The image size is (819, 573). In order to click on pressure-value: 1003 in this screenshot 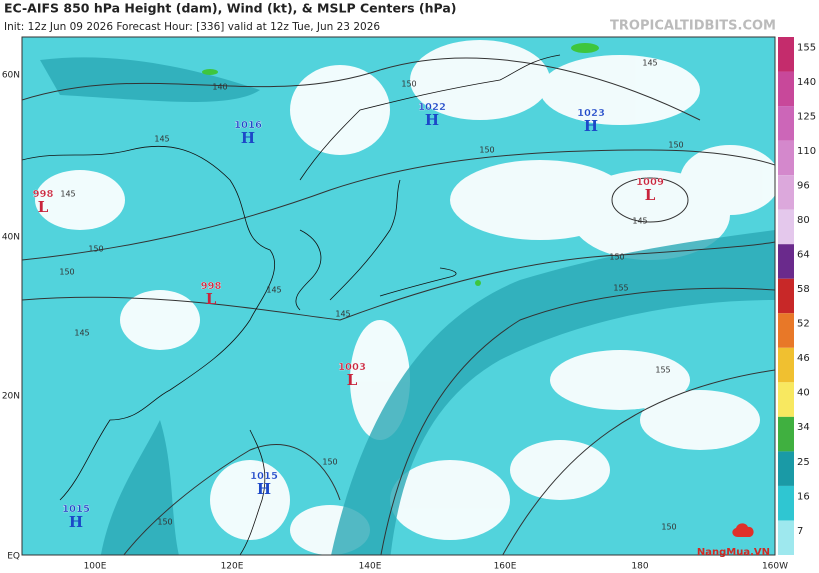, I will do `click(352, 367)`.